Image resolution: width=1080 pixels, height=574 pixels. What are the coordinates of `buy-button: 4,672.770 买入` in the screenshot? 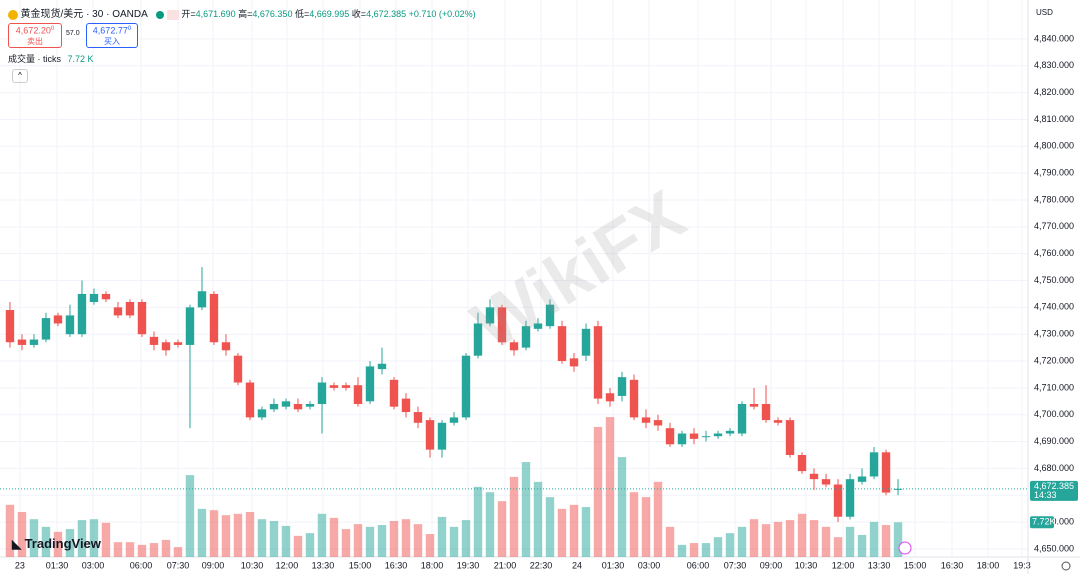 It's located at (112, 35).